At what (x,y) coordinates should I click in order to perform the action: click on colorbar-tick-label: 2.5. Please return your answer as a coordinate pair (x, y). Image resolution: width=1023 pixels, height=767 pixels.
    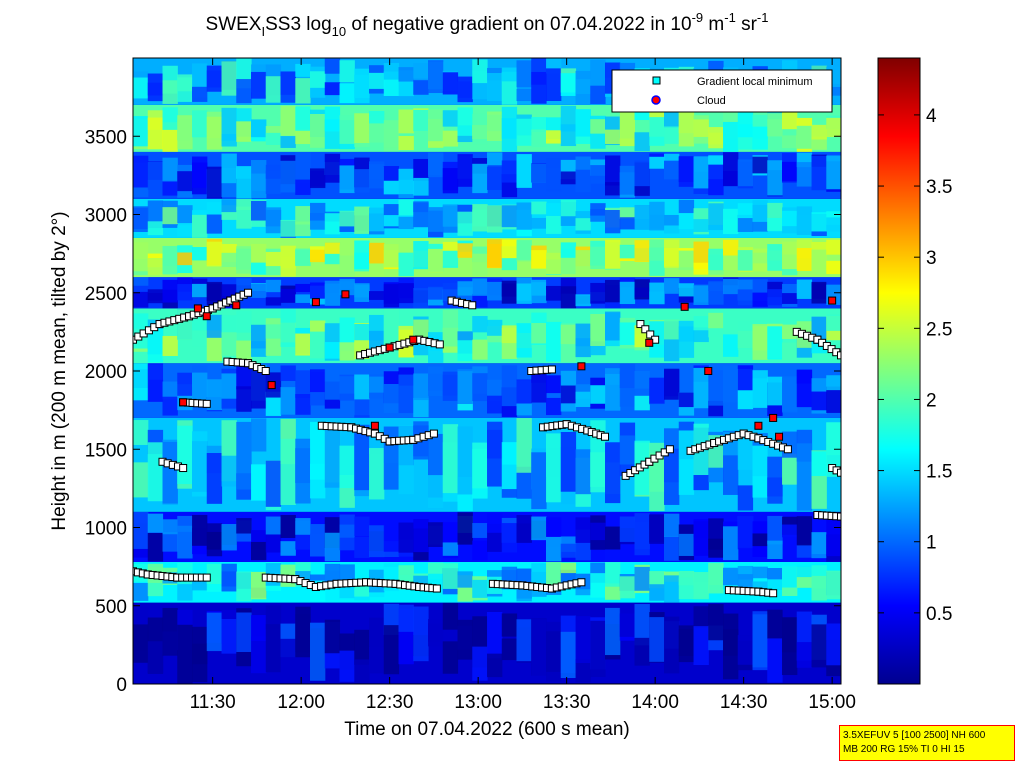
    Looking at the image, I should click on (939, 329).